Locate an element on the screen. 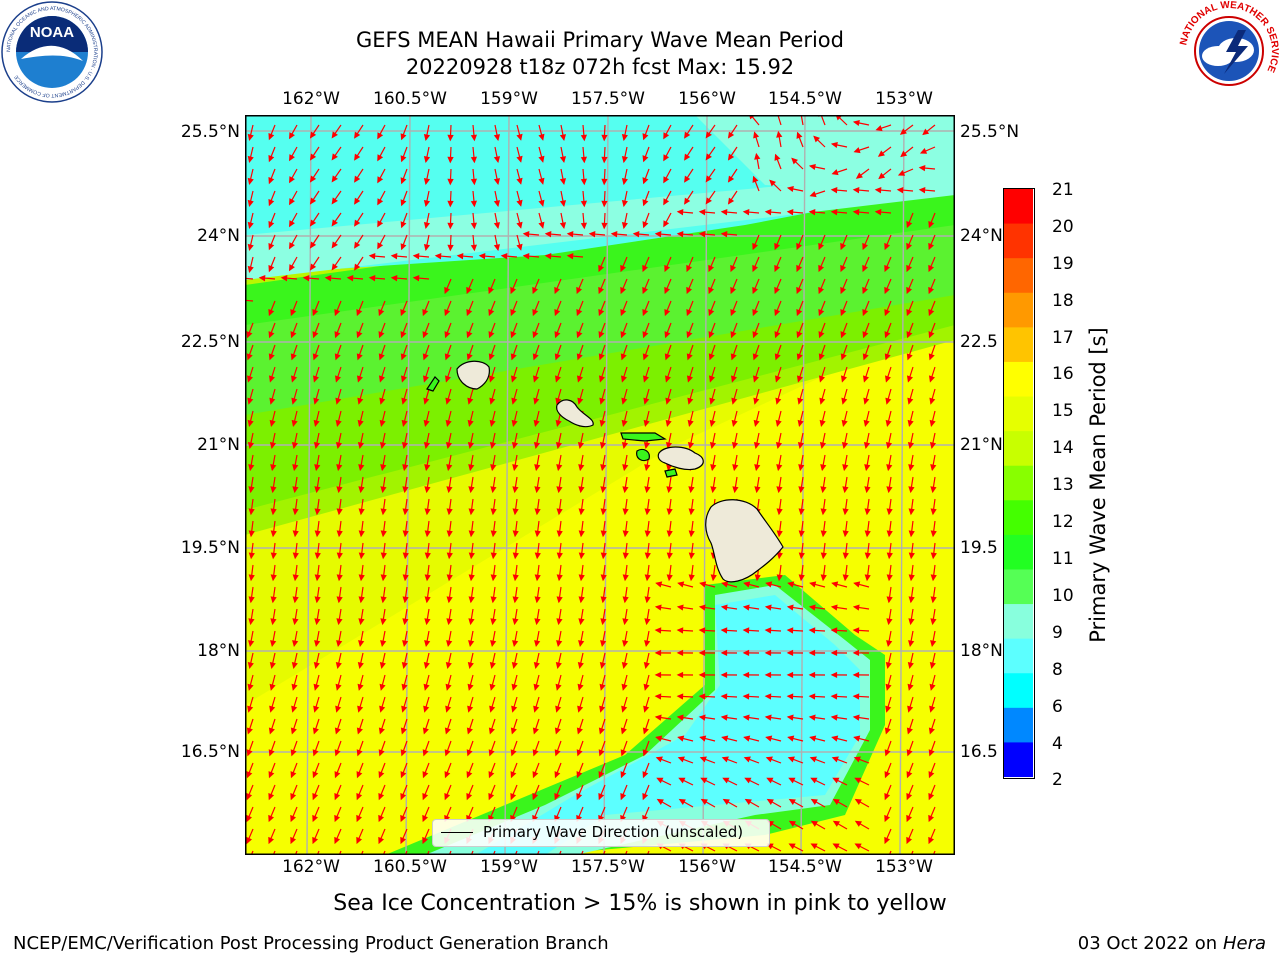 Image resolution: width=1280 pixels, height=960 pixels. island-maui is located at coordinates (680, 458).